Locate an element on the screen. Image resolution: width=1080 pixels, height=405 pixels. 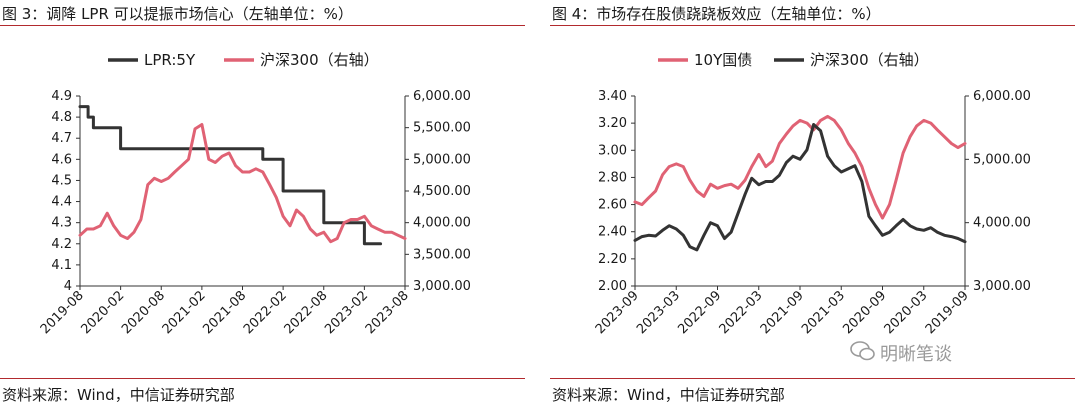
right-bottom-rule is located at coordinates (812, 378).